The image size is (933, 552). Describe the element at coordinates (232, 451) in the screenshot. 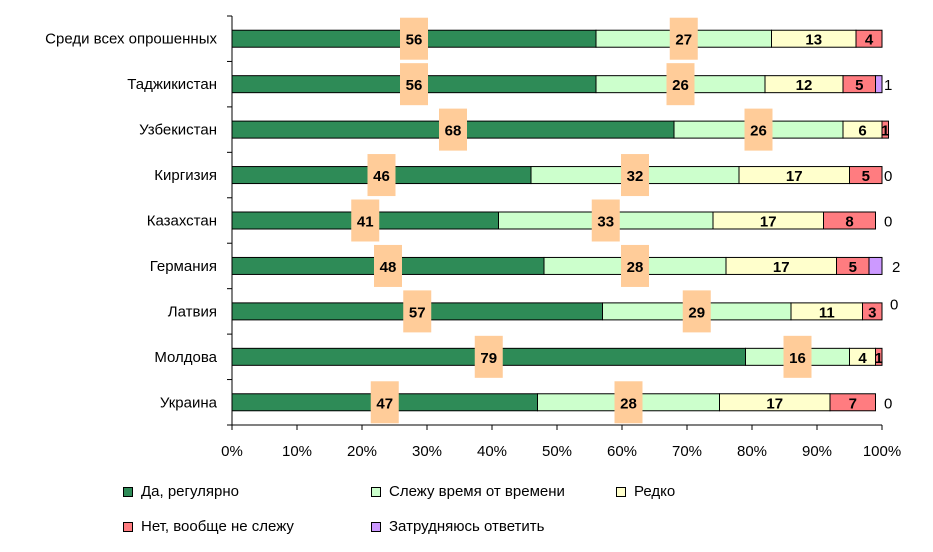

I see `x-tick-label: 0%` at that location.